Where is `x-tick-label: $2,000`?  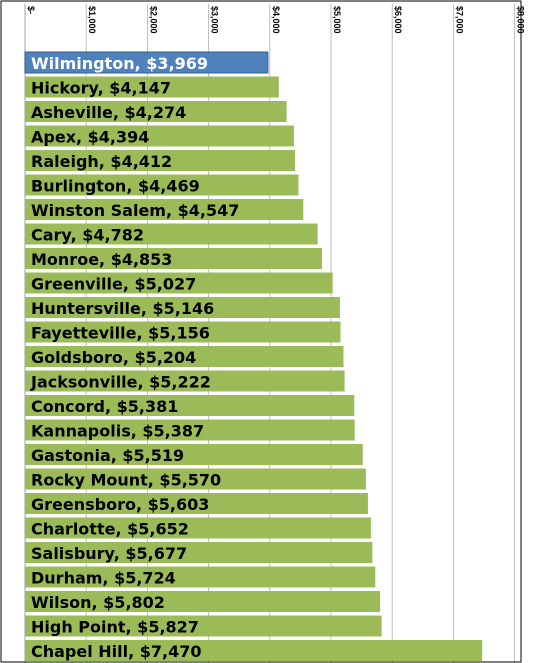 x-tick-label: $2,000 is located at coordinates (153, 20).